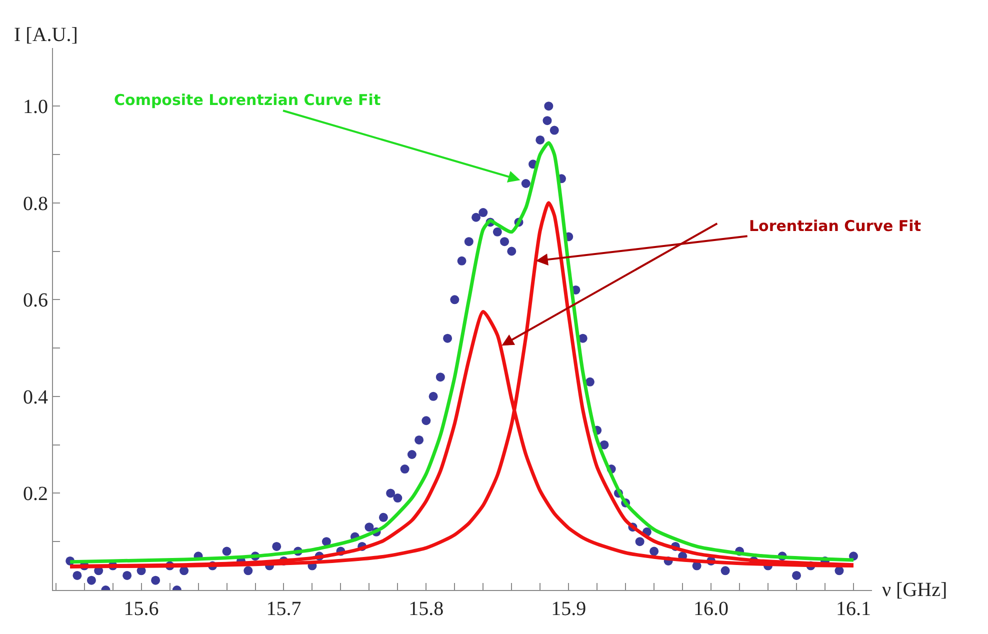  Describe the element at coordinates (141, 609) in the screenshot. I see `x-tick-label: 15.6` at that location.